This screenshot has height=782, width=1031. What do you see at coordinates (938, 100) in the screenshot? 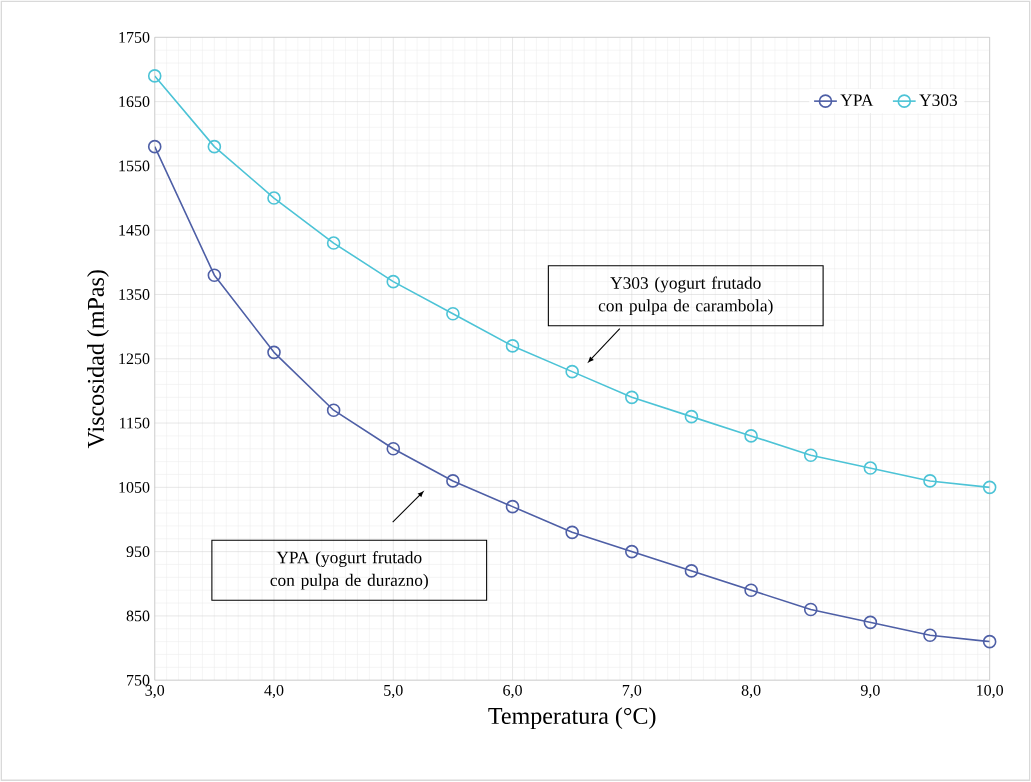
I see `legend-label: Y303` at bounding box center [938, 100].